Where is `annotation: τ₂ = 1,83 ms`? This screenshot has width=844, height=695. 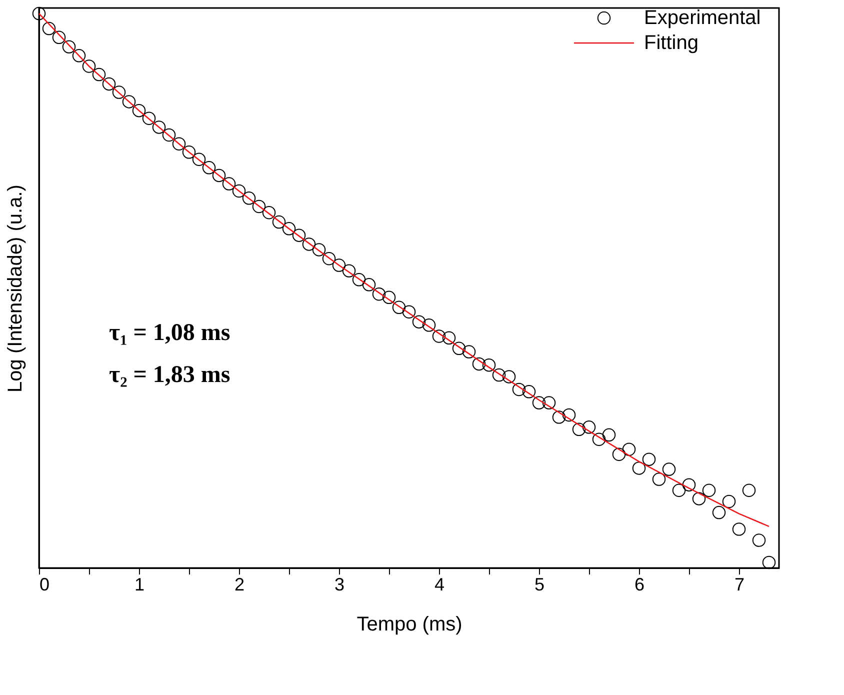 annotation: τ₂ = 1,83 ms is located at coordinates (169, 375).